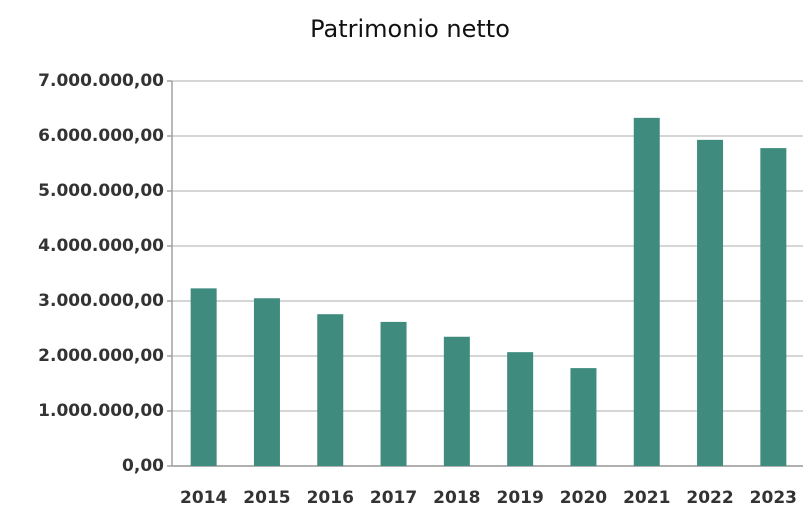  Describe the element at coordinates (456, 498) in the screenshot. I see `x-tick-label: 2018` at that location.